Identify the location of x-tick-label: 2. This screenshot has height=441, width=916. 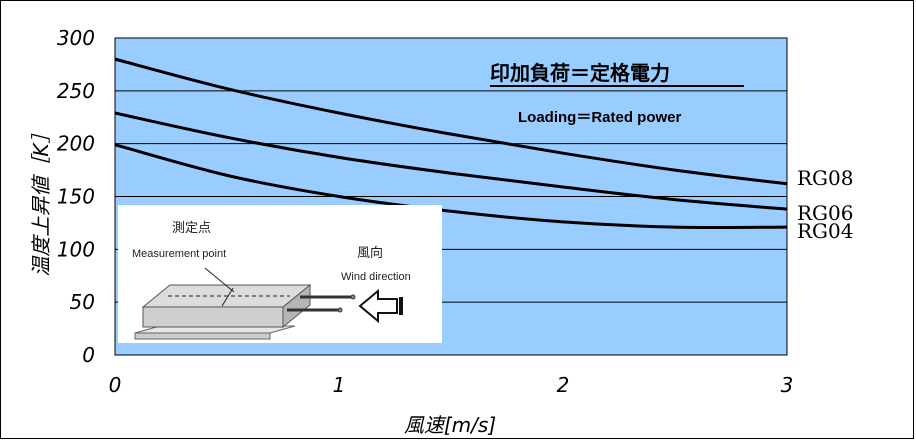
(563, 385).